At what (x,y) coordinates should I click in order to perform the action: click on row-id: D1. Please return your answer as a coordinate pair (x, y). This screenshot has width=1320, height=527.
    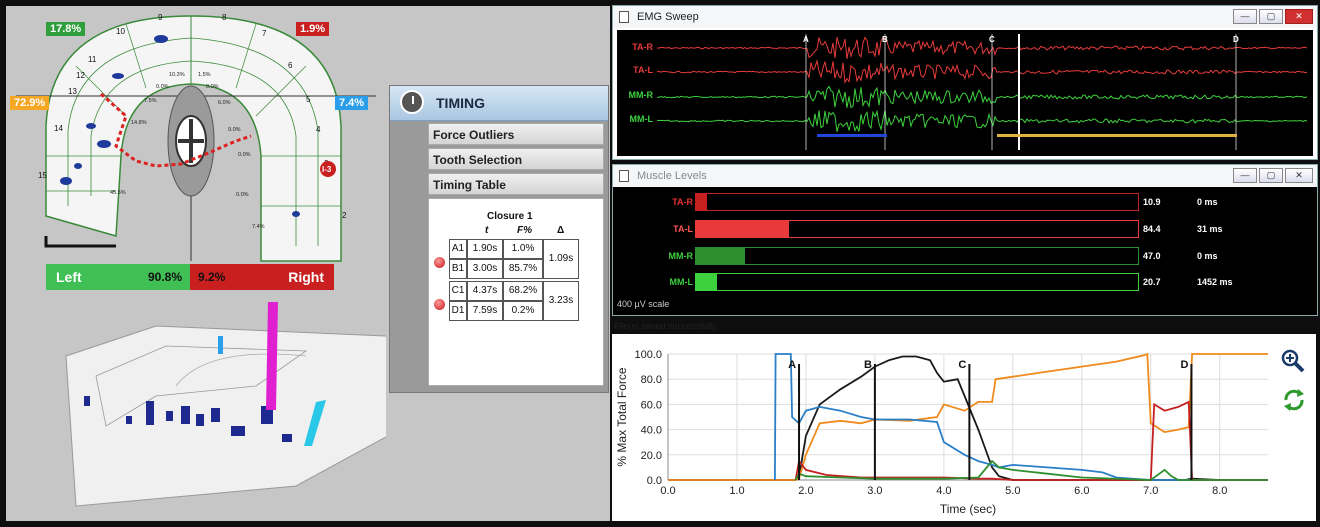
    Looking at the image, I should click on (458, 311).